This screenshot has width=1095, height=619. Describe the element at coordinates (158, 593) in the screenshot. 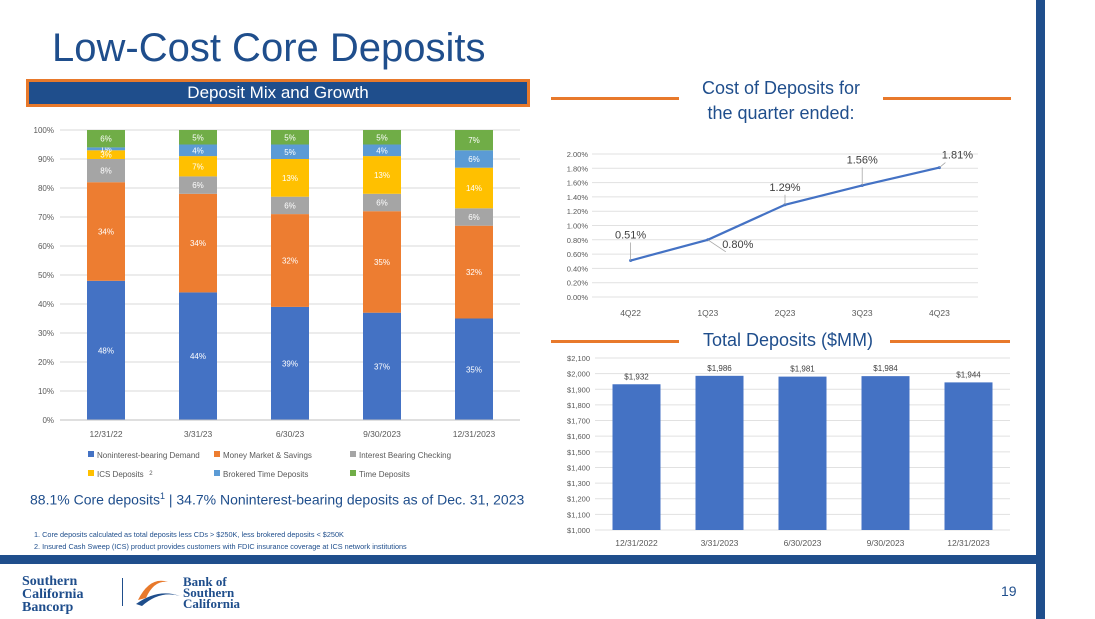

I see `bank-wave-logo-icon` at that location.